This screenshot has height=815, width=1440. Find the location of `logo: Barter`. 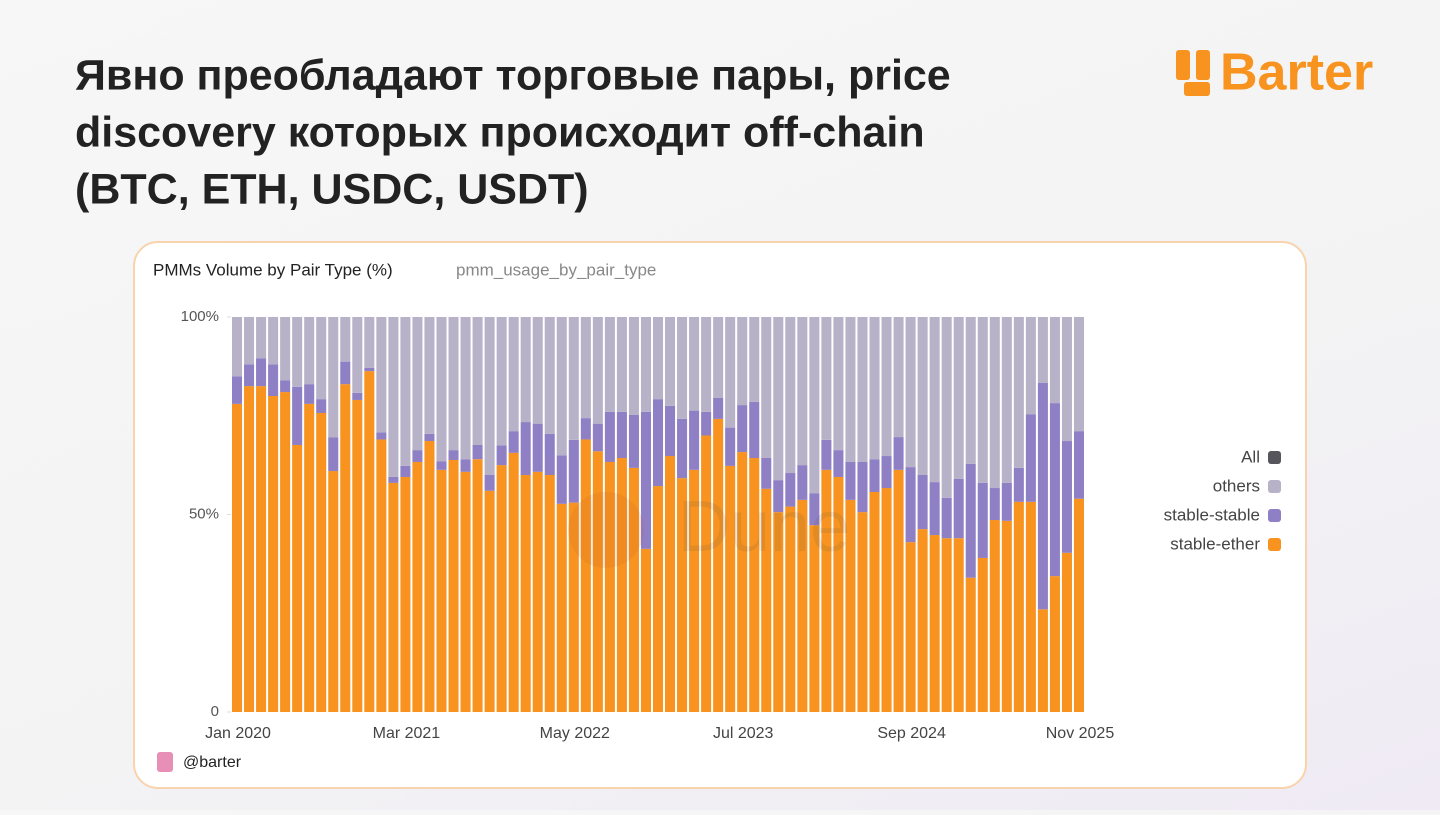

logo: Barter is located at coordinates (1274, 73).